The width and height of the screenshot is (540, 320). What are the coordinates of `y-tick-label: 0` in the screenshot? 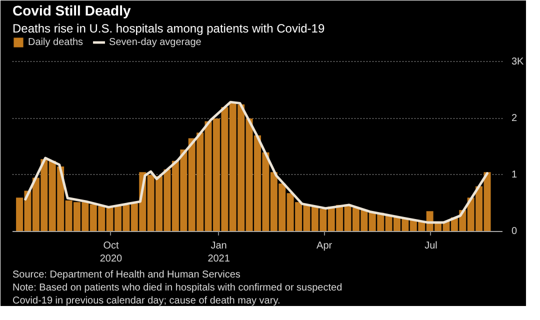 It's located at (515, 231).